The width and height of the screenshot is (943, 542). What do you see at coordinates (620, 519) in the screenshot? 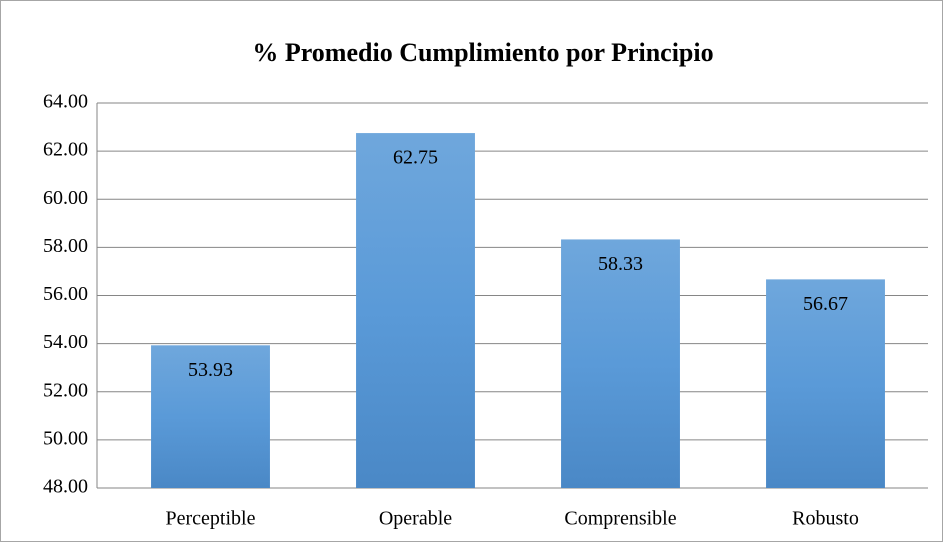
I see `x-tick-label: Comprensible` at bounding box center [620, 519].